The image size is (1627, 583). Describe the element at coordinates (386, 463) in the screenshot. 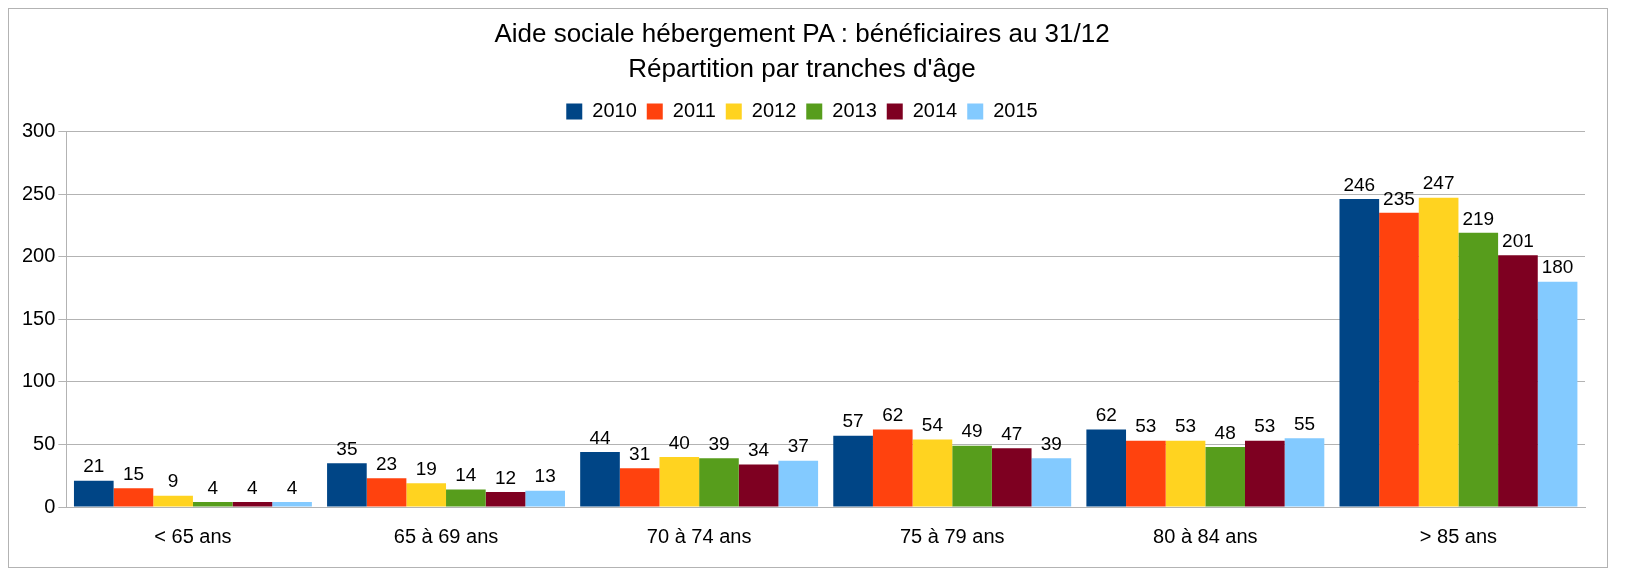

I see `data-label: 23` at that location.